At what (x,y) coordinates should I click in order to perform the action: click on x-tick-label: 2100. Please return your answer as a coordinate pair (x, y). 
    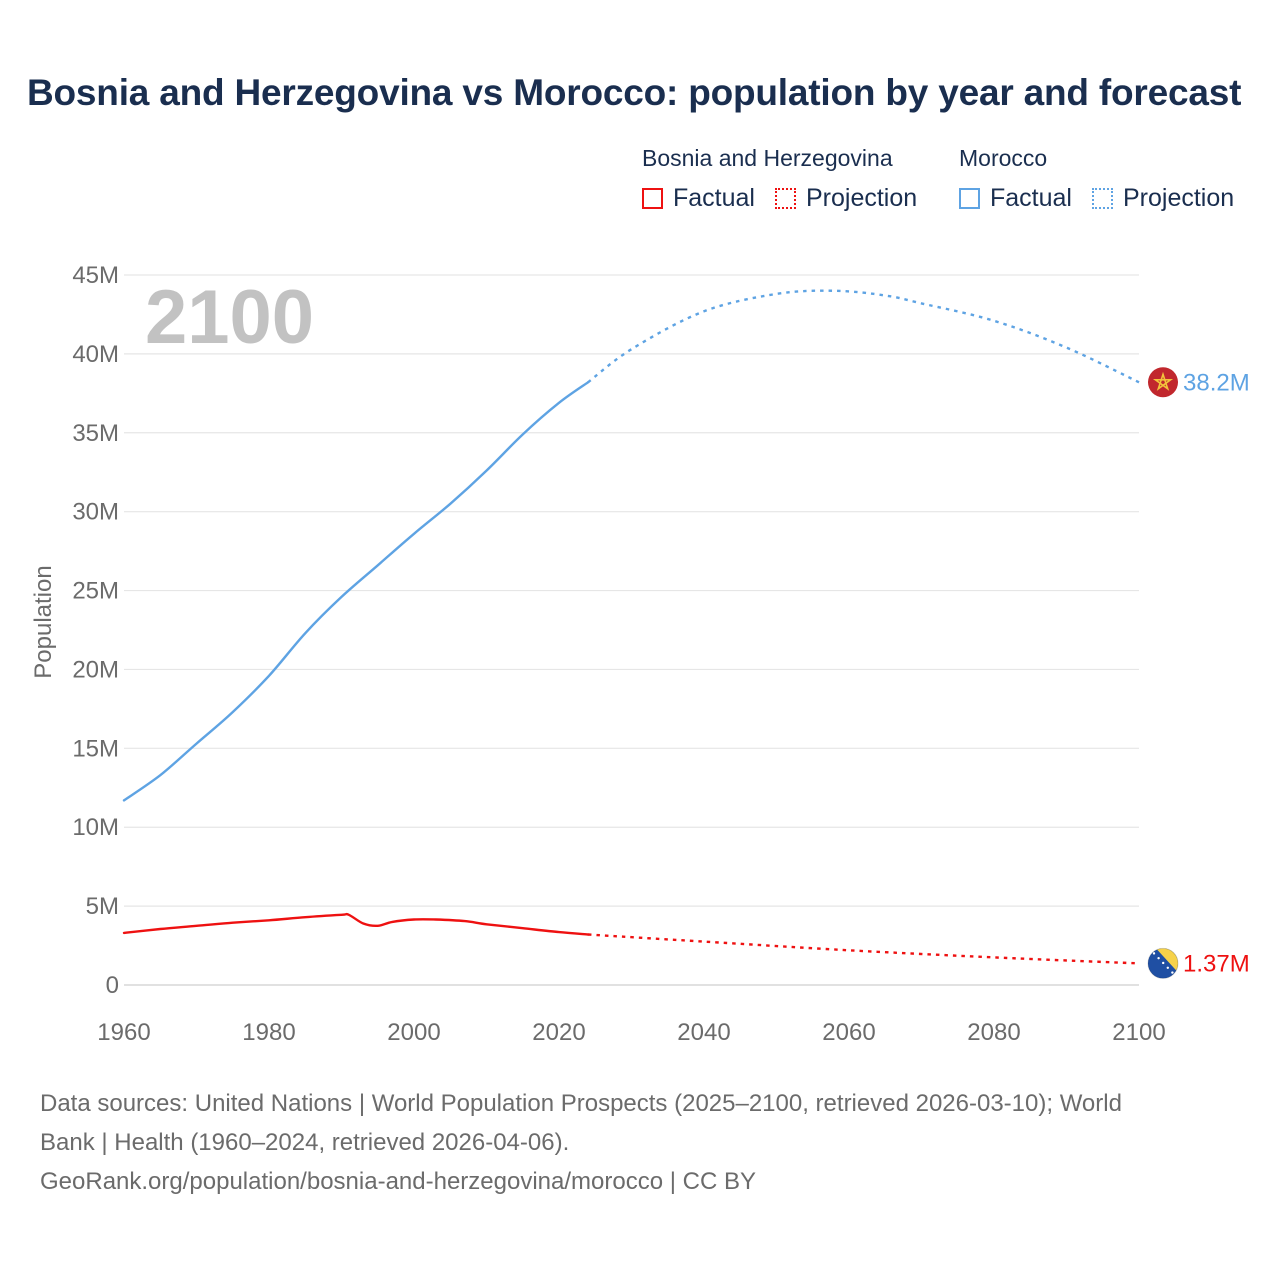
    Looking at the image, I should click on (1138, 1032).